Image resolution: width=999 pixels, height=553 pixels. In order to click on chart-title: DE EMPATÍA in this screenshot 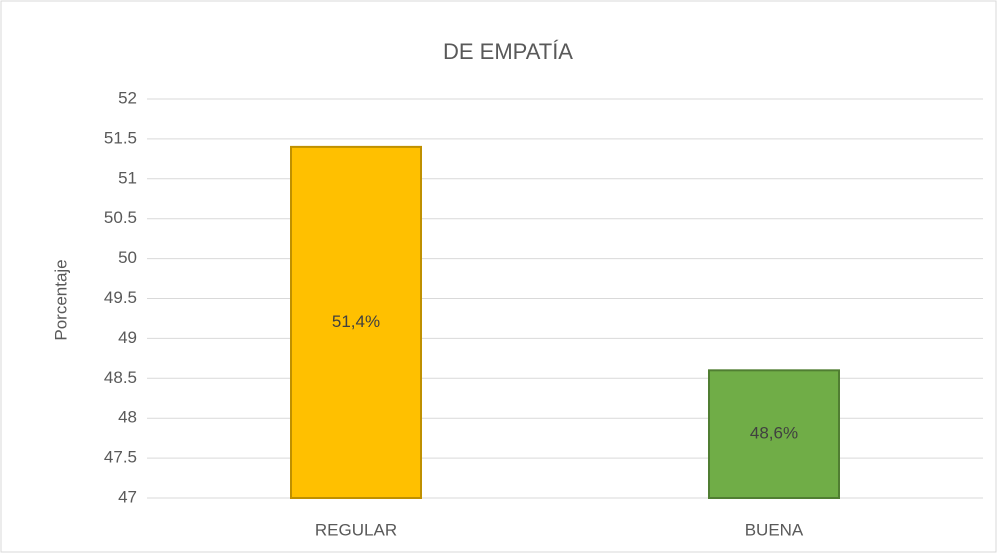, I will do `click(508, 51)`.